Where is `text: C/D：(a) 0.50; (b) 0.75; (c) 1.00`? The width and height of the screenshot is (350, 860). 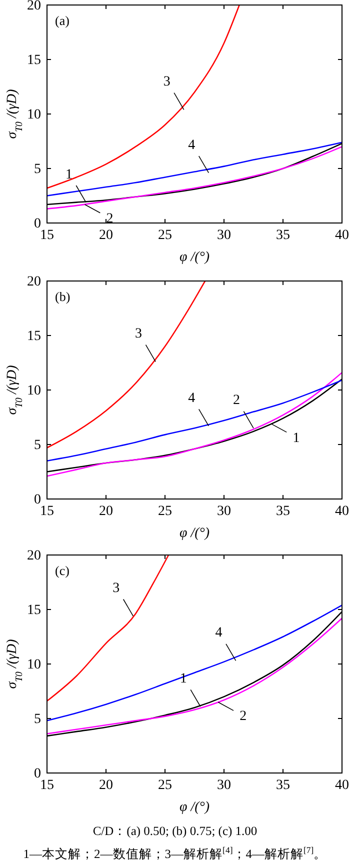 text: C/D：(a) 0.50; (b) 0.75; (c) 1.00 is located at coordinates (175, 831).